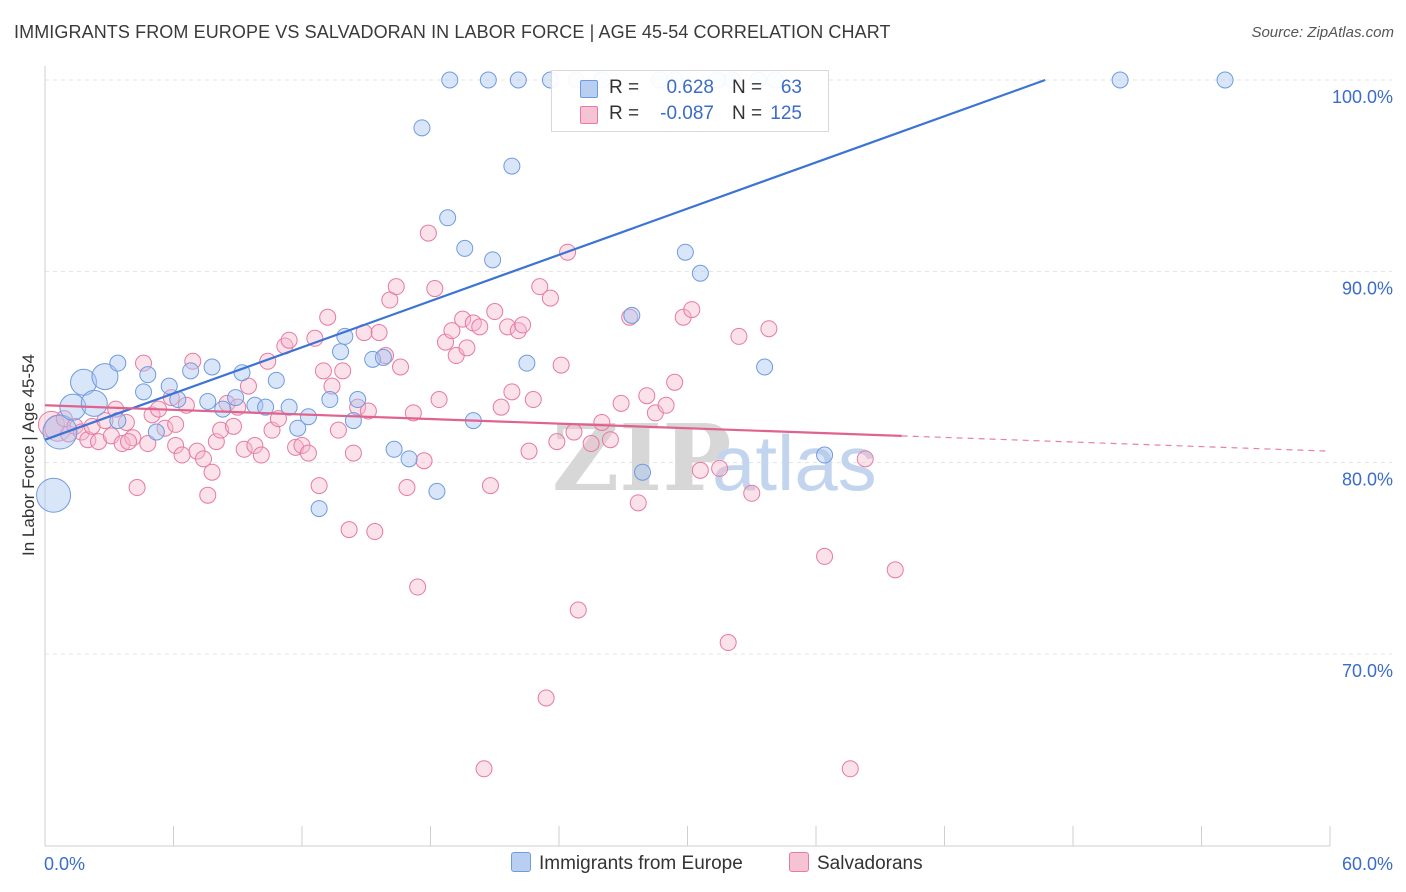  Describe the element at coordinates (786, 113) in the screenshot. I see `legend-n-value-salvadorans: 125` at that location.